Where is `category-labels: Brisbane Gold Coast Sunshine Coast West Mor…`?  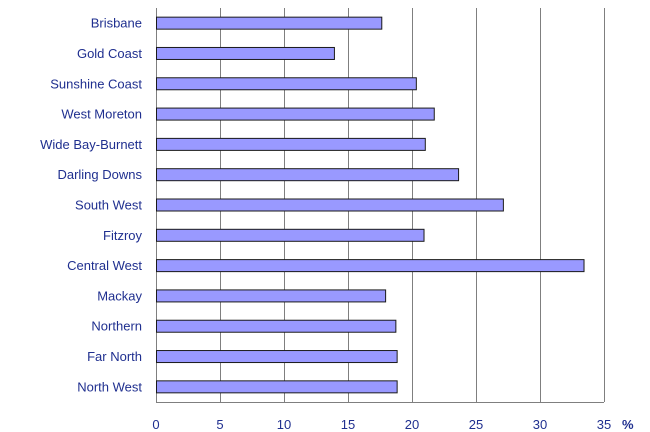 category-labels: Brisbane Gold Coast Sunshine Coast West Mor… is located at coordinates (91, 205).